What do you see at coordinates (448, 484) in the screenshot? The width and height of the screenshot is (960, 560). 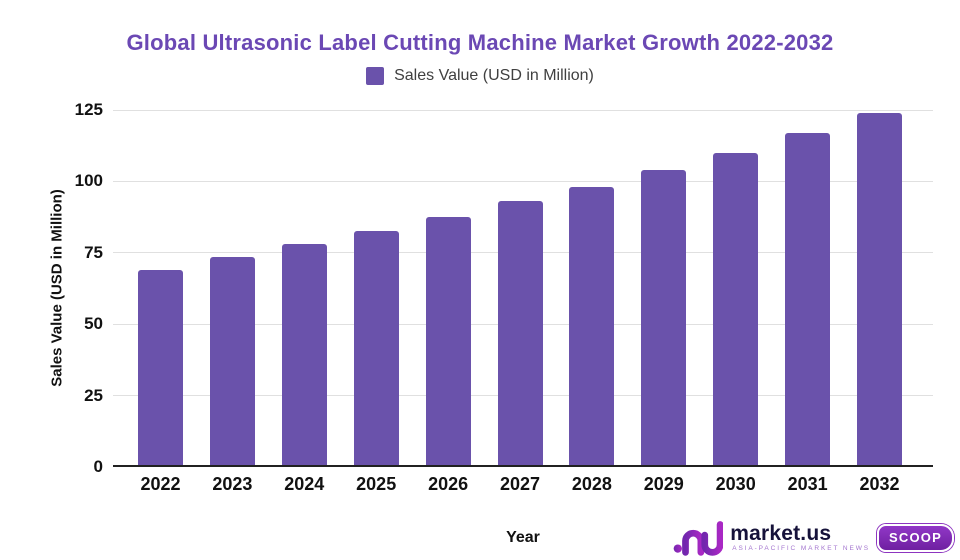 I see `x-tick-label-2026: 2026` at bounding box center [448, 484].